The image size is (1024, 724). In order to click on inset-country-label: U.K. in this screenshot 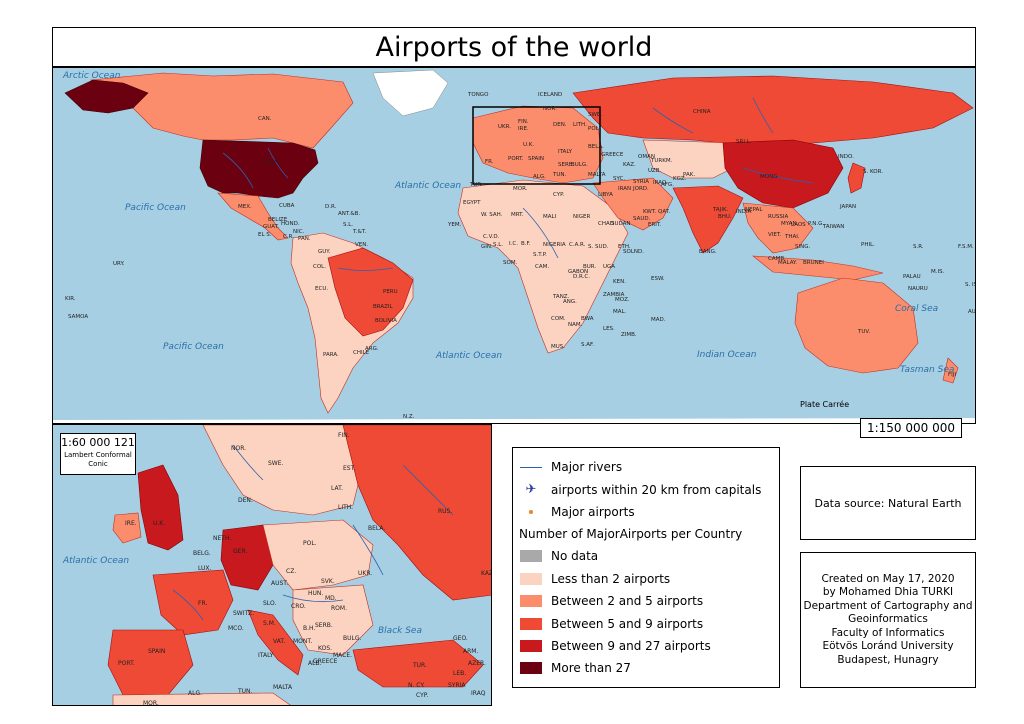, I will do `click(159, 523)`.